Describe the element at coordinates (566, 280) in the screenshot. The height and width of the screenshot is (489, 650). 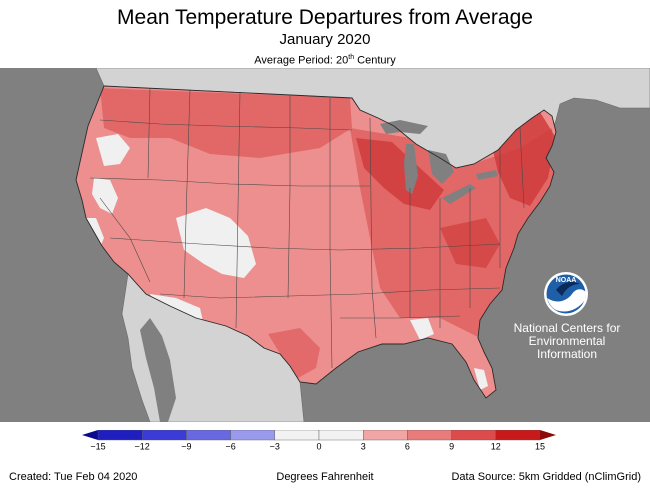
I see `noaa-logo-wordmark: NOAA` at that location.